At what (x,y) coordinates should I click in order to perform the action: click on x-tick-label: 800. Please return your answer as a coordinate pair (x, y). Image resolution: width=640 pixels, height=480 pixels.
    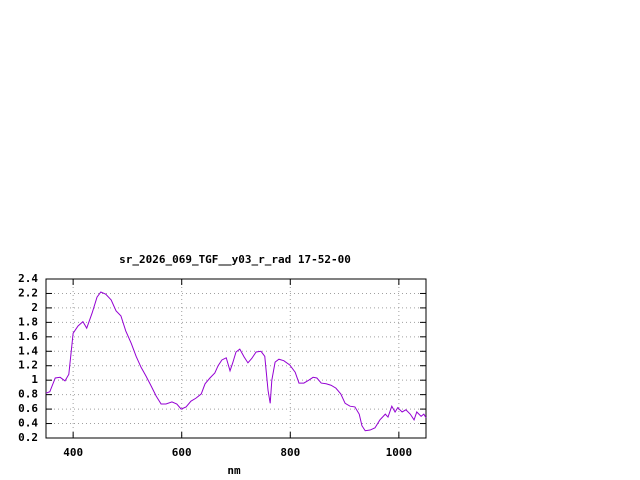
    Looking at the image, I should click on (290, 452).